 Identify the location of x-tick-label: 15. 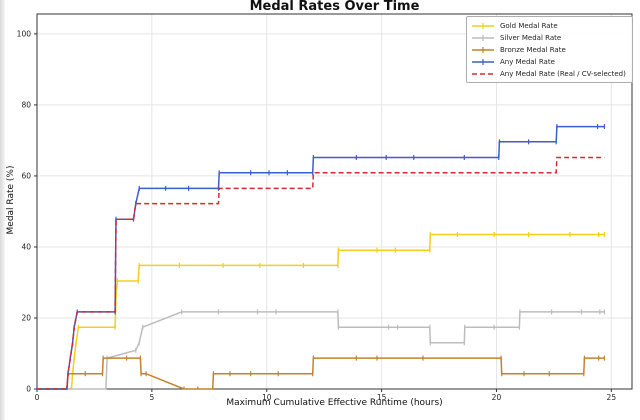
(382, 397).